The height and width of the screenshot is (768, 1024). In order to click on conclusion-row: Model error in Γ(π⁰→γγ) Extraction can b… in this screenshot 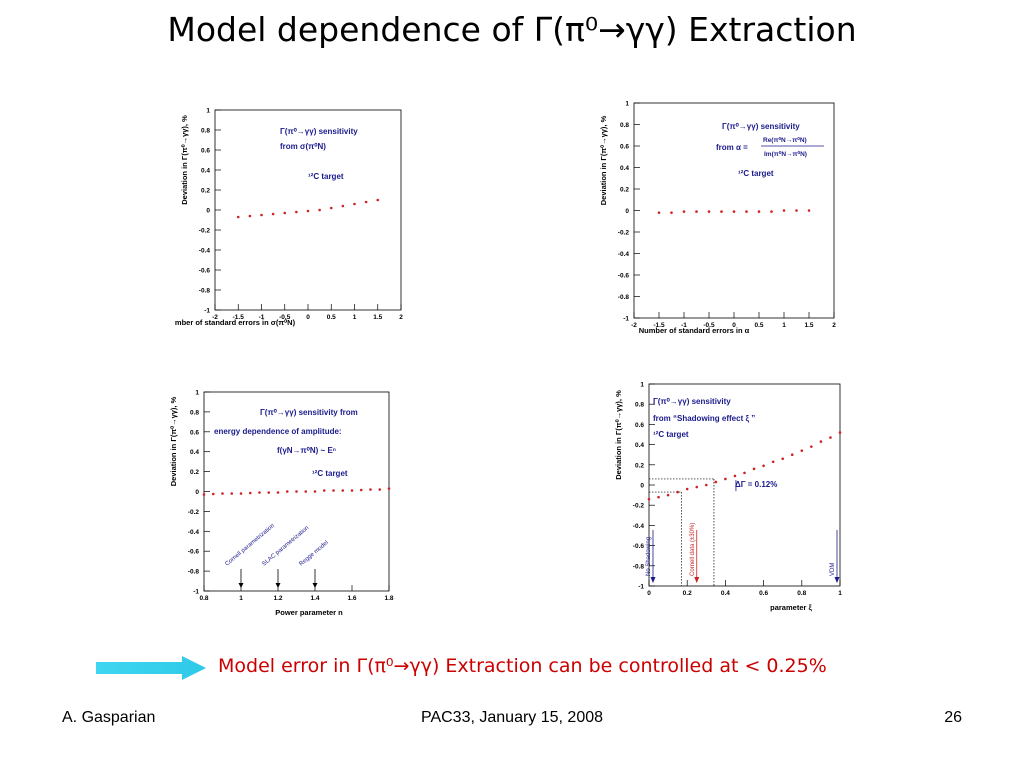, I will do `click(556, 669)`.